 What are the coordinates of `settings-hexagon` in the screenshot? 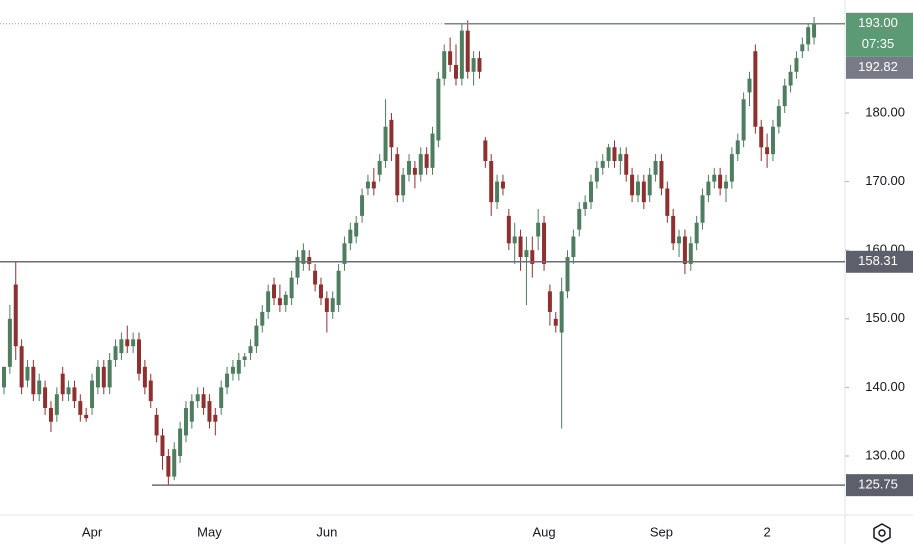 It's located at (882, 533).